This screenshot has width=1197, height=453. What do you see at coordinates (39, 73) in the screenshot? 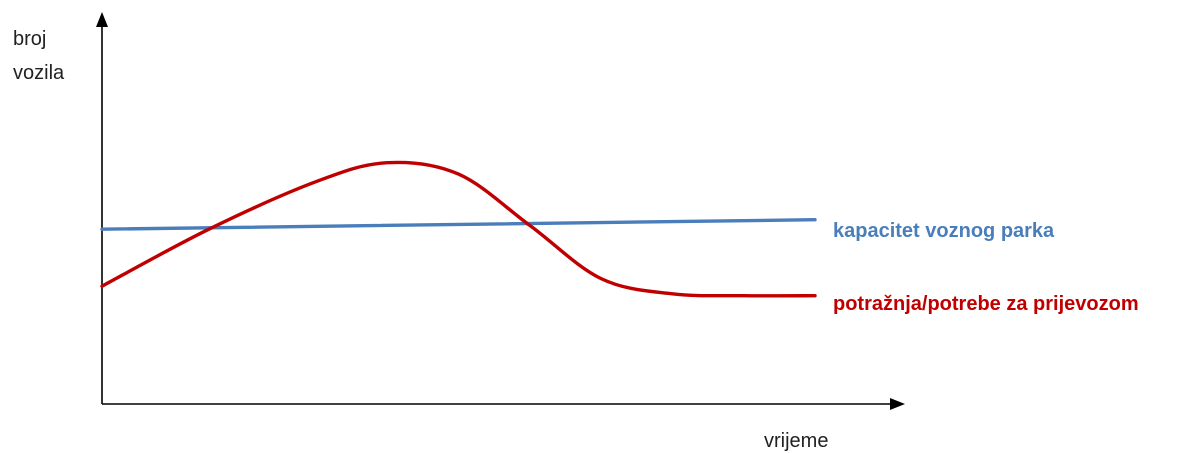
I see `y-axis-label-line-2: vozila` at bounding box center [39, 73].